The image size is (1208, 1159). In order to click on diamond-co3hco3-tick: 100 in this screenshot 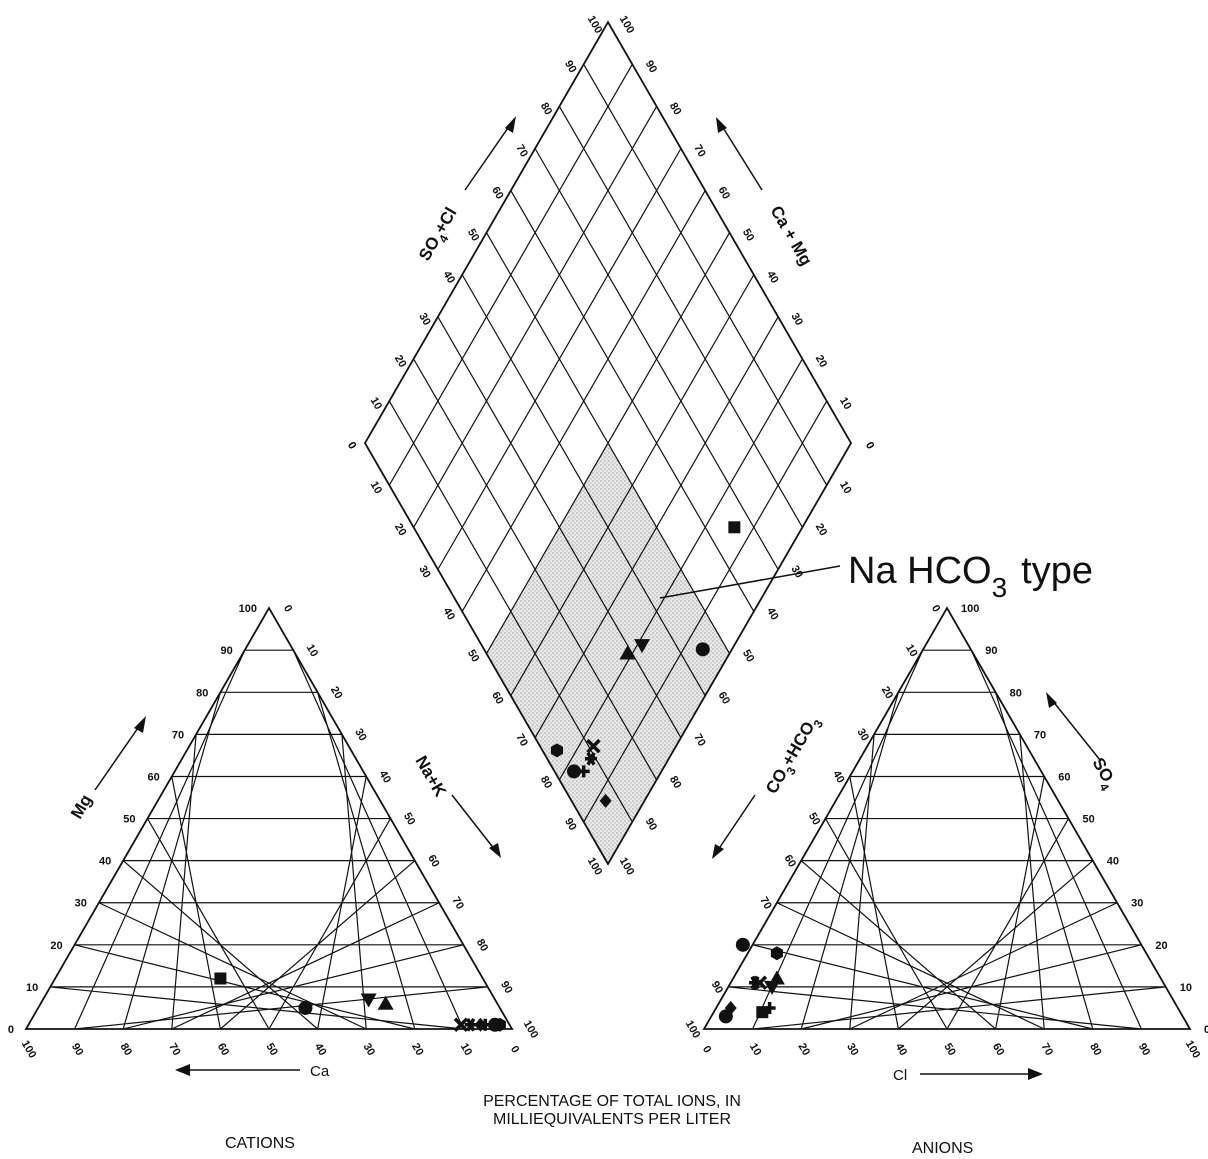, I will do `click(627, 867)`.